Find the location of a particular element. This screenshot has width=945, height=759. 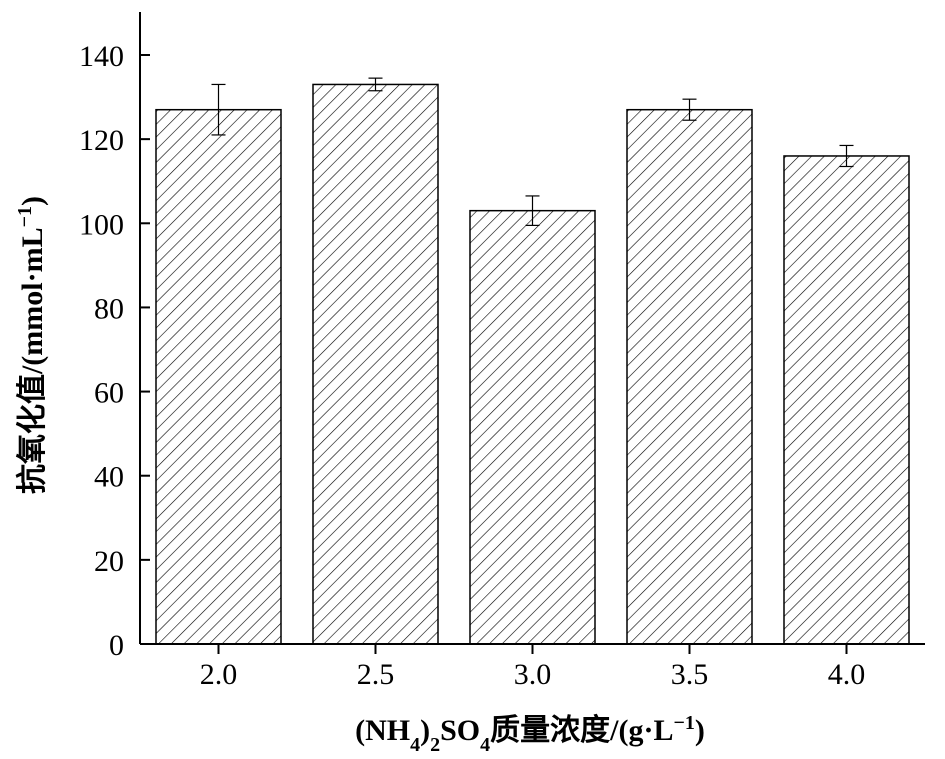

x-axis-ticks: 2.0 2.5 3.0 3.5 4.0 is located at coordinates (533, 667).